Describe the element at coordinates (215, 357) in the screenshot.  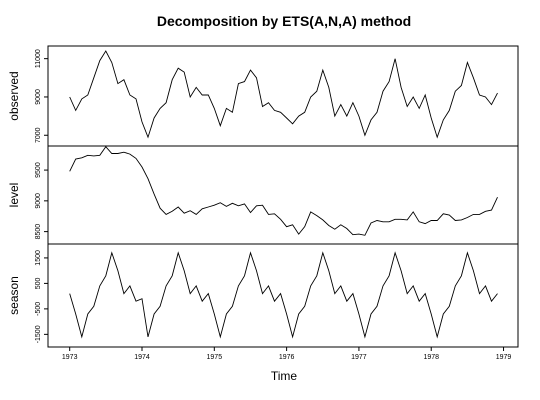
I see `x-tick-label: 1975` at that location.